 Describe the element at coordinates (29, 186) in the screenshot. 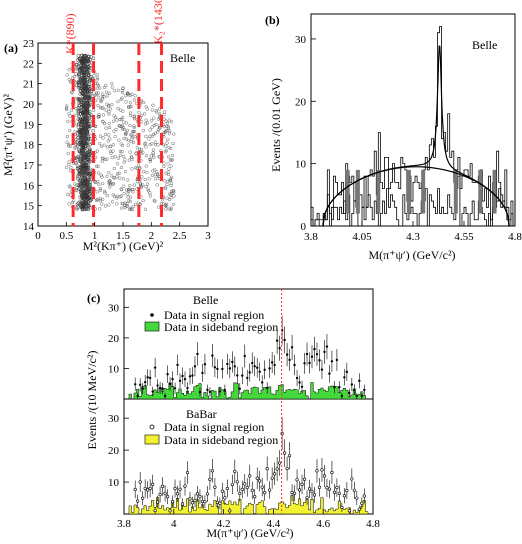

I see `y-tick-label: 16` at that location.